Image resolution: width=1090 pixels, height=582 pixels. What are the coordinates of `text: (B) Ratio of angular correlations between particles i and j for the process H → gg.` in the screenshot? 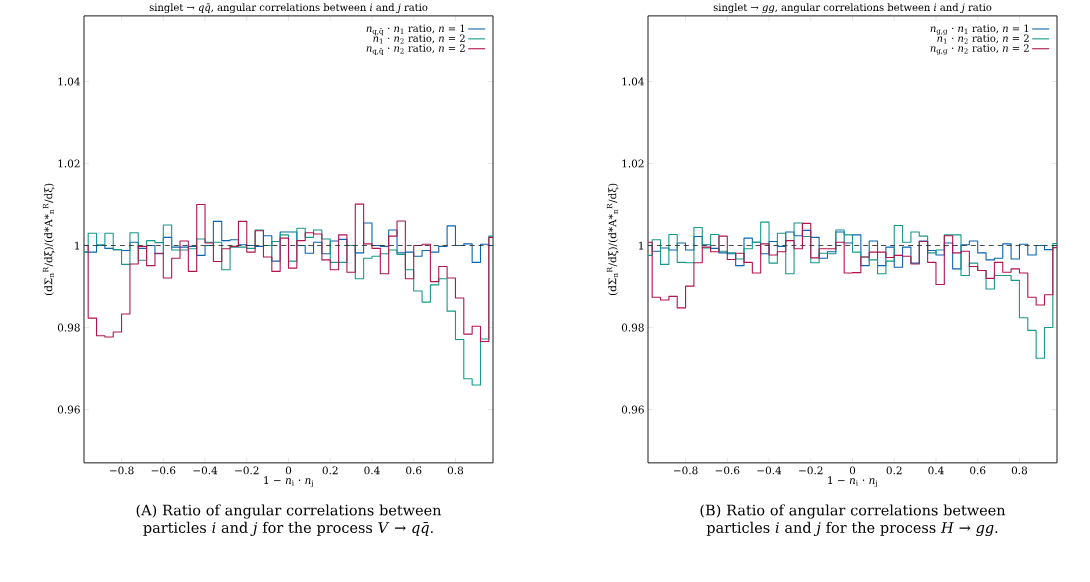 It's located at (853, 520).